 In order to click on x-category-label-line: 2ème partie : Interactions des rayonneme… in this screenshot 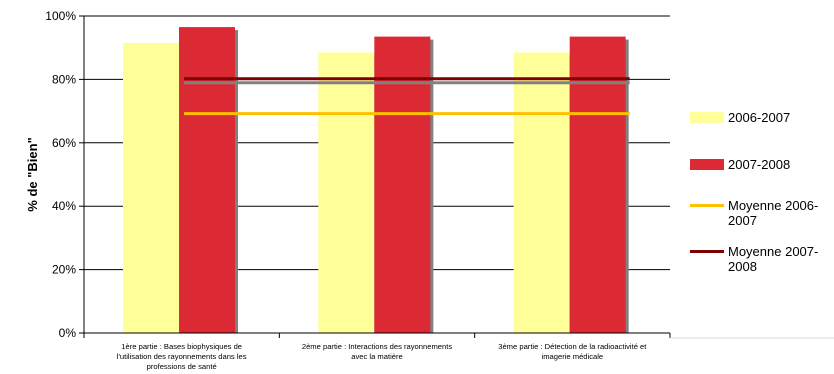, I will do `click(377, 346)`.